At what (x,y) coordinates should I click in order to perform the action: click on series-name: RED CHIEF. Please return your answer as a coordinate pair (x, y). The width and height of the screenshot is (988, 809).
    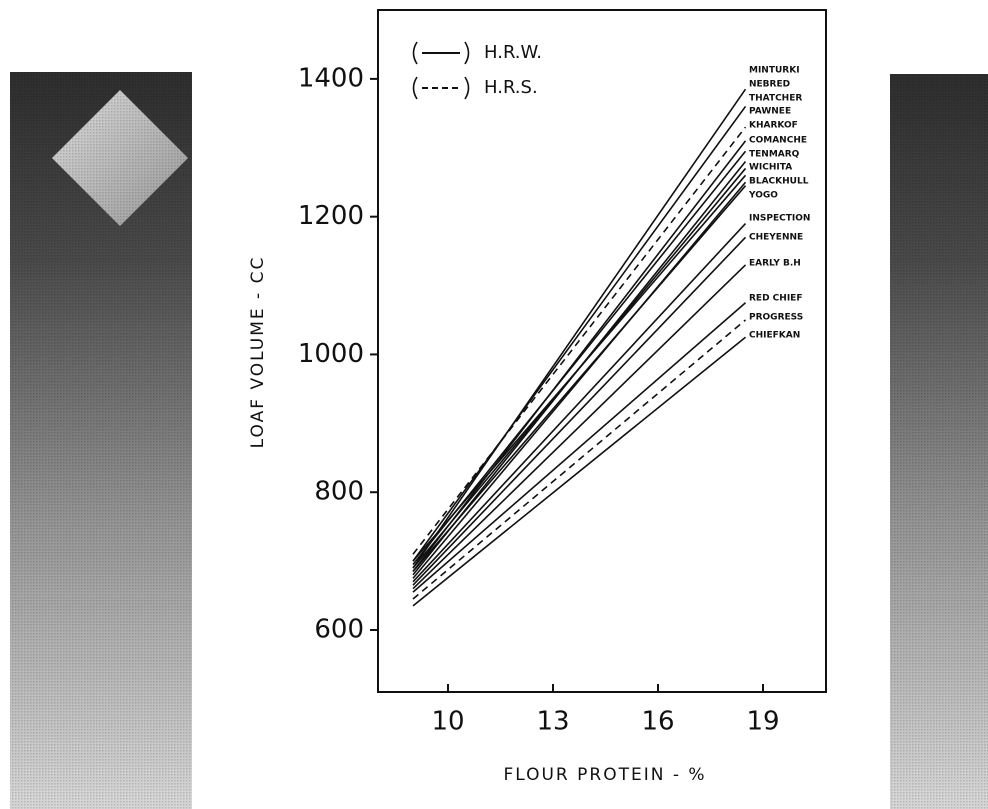
    Looking at the image, I should click on (775, 299).